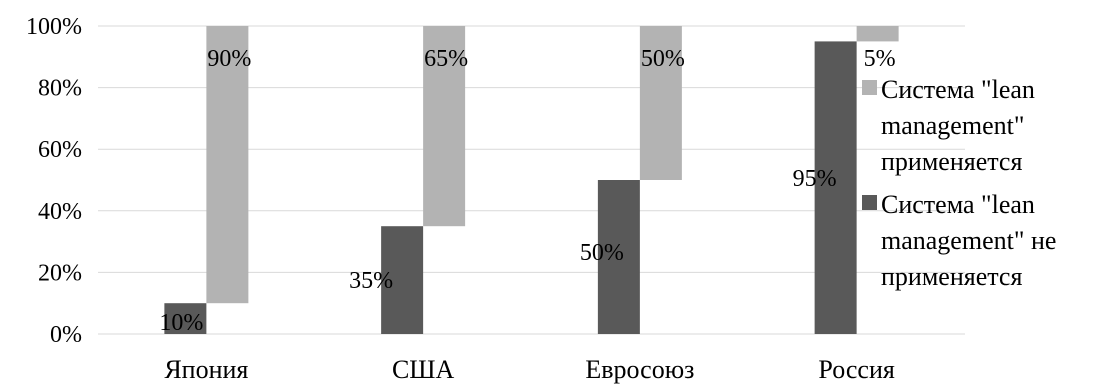 Image resolution: width=1095 pixels, height=385 pixels. What do you see at coordinates (181, 323) in the screenshot?
I see `data-label-not-applied: 10%` at bounding box center [181, 323].